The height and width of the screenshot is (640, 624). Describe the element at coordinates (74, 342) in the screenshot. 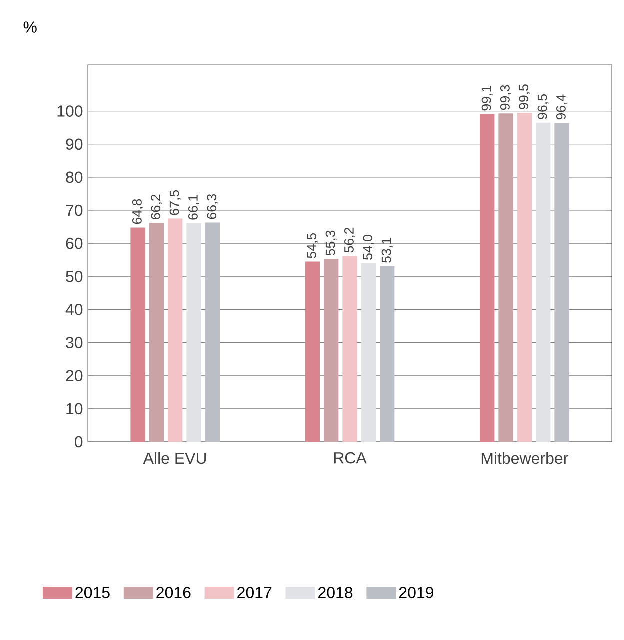

I see `y-tick-label: 30` at that location.